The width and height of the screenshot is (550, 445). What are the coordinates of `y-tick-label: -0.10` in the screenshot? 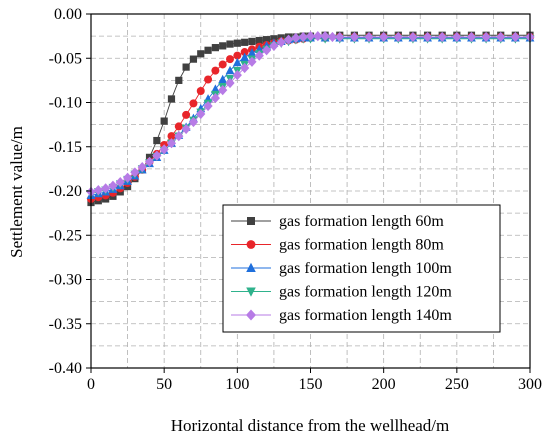 It's located at (65, 103).